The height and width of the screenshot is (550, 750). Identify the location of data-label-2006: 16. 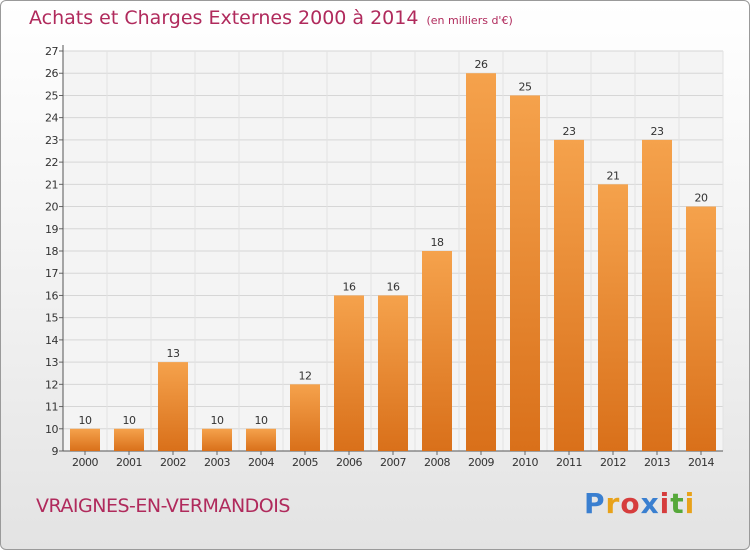
(349, 286).